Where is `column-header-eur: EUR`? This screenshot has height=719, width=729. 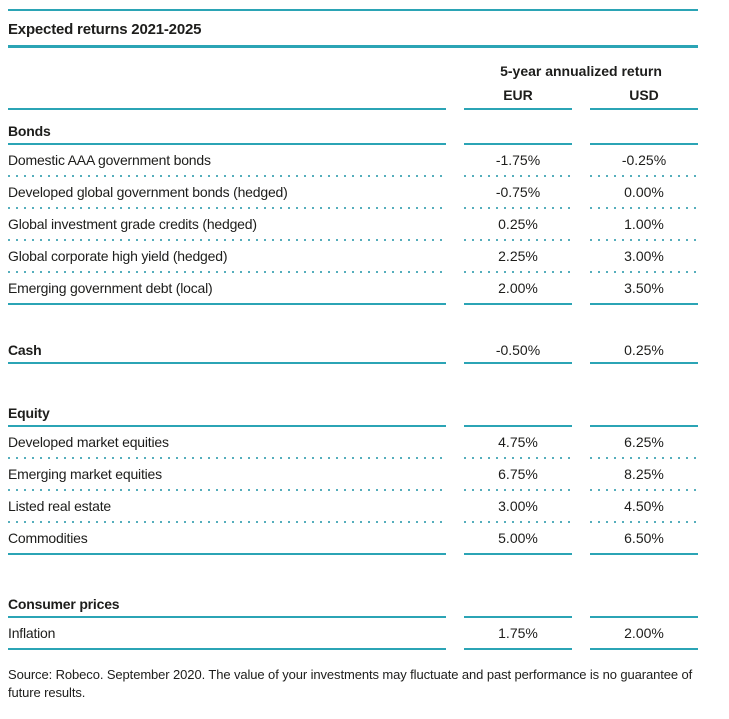
column-header-eur: EUR is located at coordinates (518, 95).